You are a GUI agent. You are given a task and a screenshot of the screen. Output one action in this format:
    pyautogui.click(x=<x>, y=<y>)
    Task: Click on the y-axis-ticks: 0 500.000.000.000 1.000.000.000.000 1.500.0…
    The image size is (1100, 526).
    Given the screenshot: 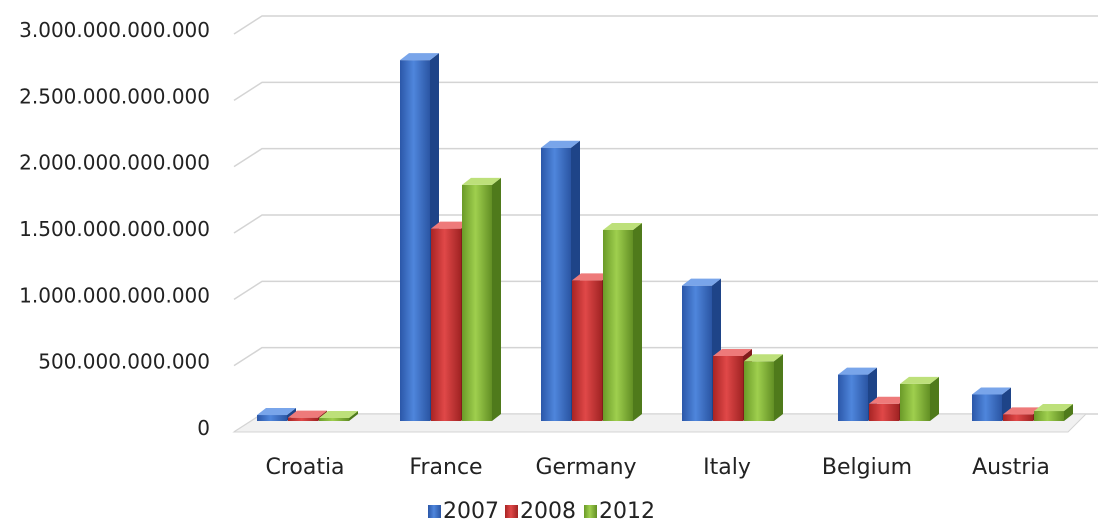 What is the action you would take?
    pyautogui.click(x=114, y=229)
    